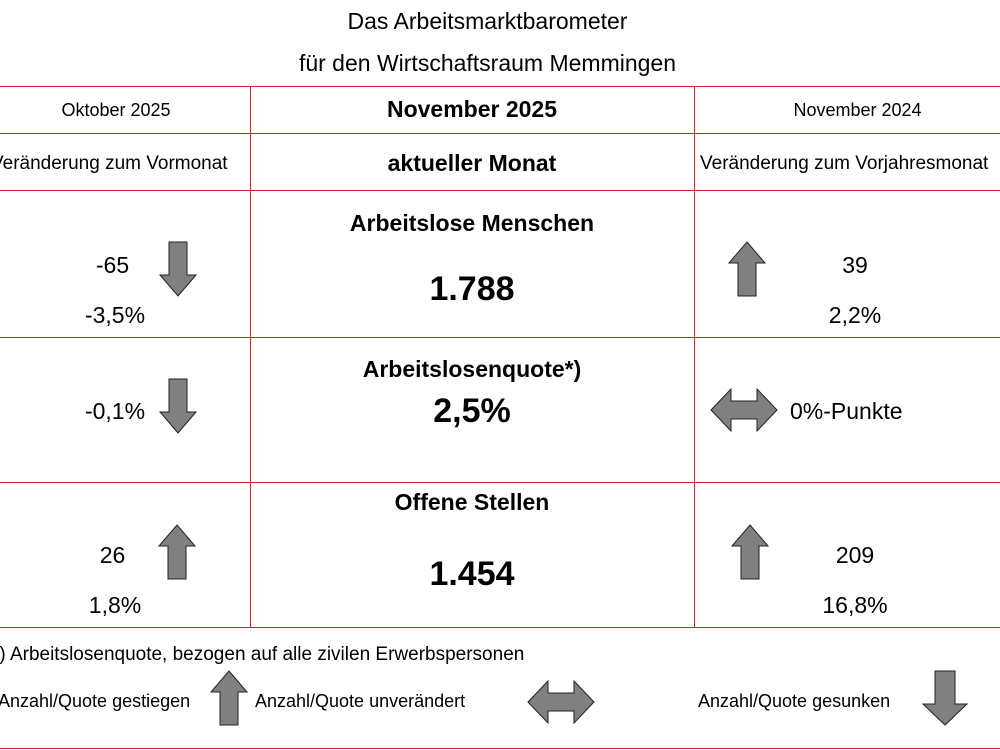 This screenshot has width=1000, height=750. I want to click on row-3-label: Offene Stellen, so click(472, 502).